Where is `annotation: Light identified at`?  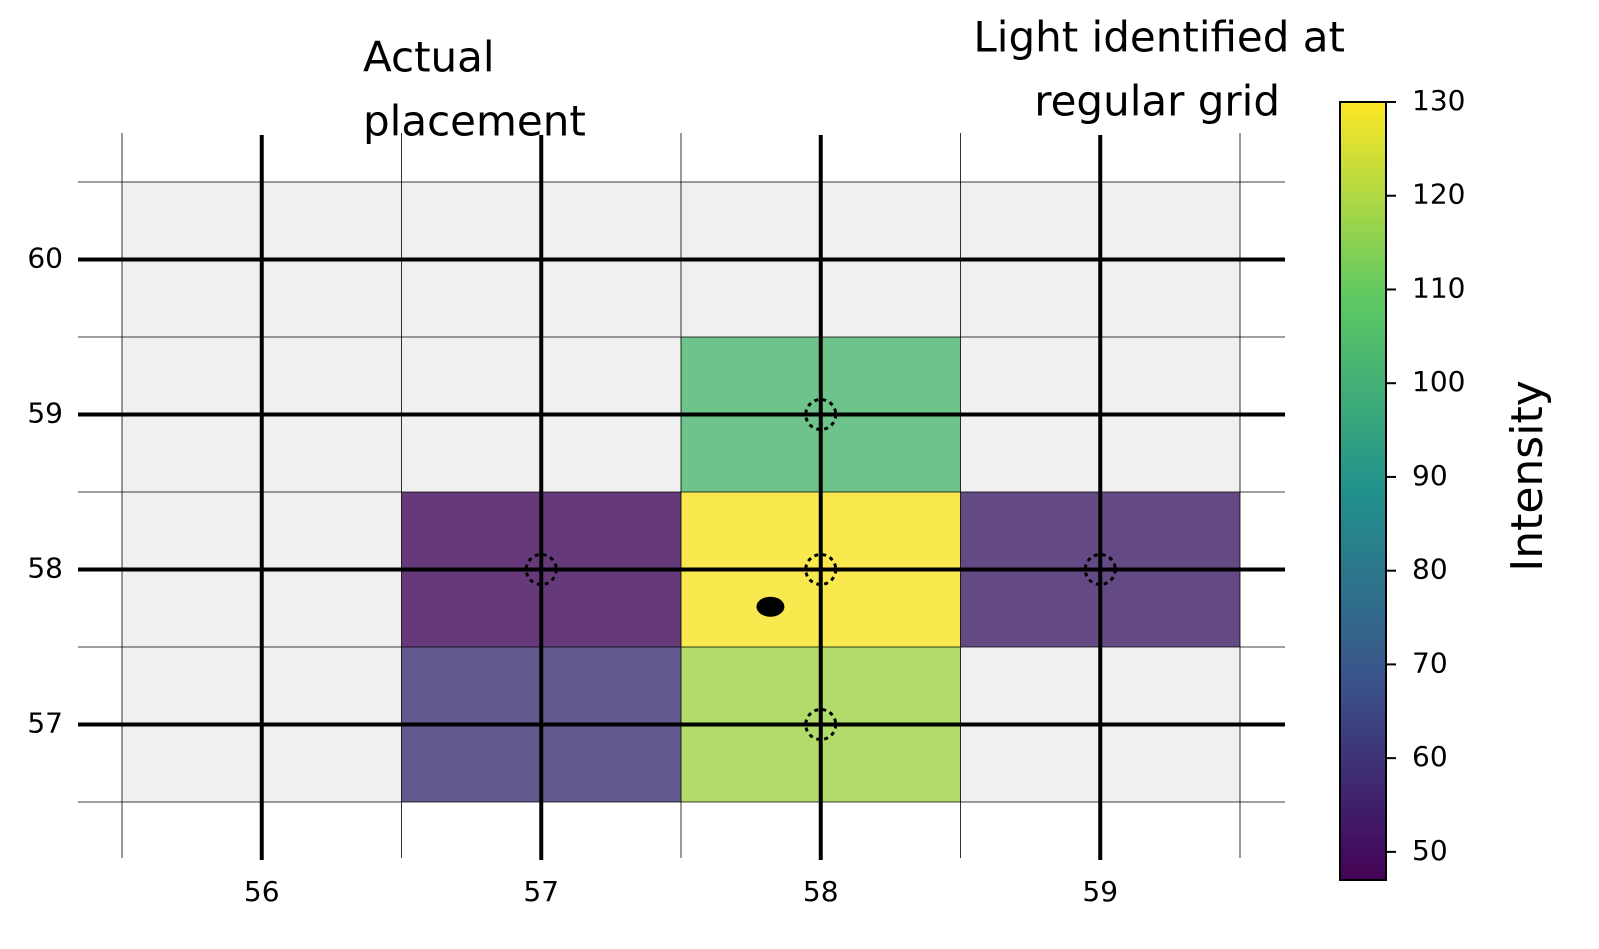 annotation: Light identified at is located at coordinates (1159, 37).